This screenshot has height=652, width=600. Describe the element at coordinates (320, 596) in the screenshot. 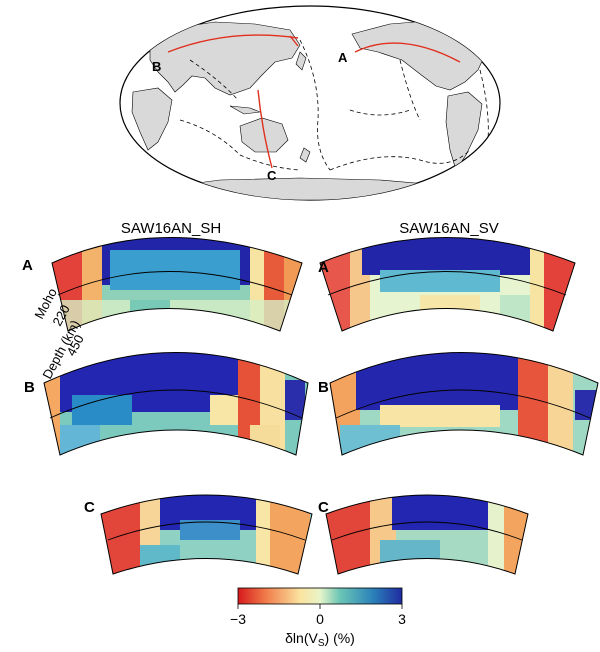

I see `colorbar-gradient` at that location.